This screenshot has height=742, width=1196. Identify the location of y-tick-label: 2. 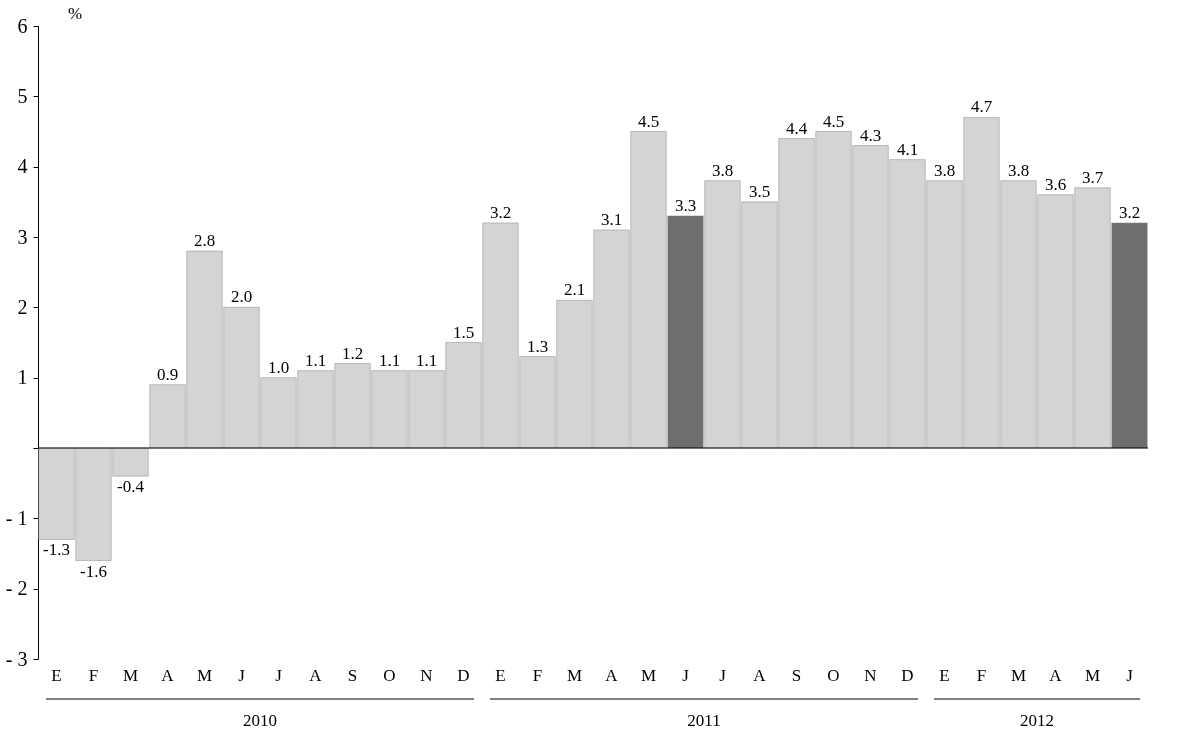
(22, 306).